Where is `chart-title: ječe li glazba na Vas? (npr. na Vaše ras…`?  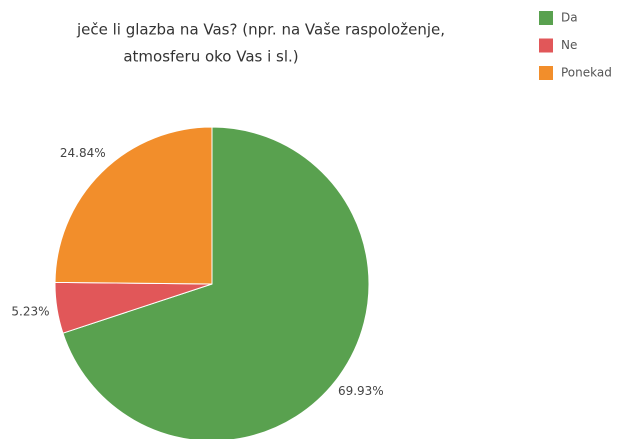 chart-title: ječe li glazba na Vas? (npr. na Vaše ras… is located at coordinates (260, 30).